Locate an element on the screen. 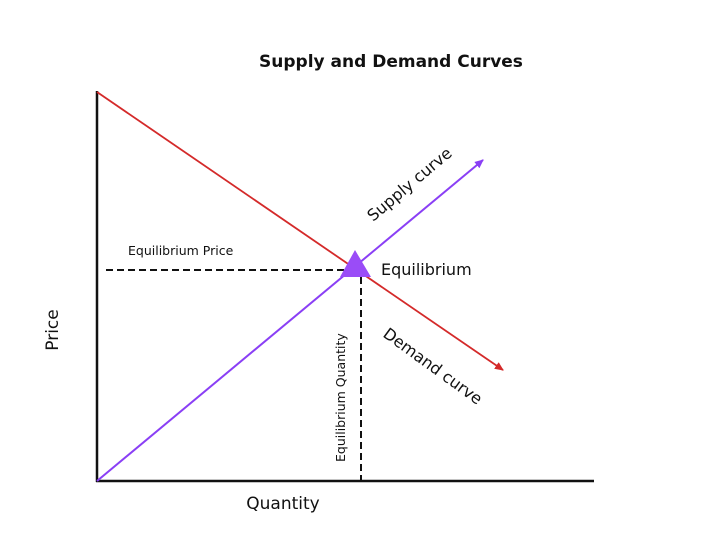  x-axis-label: Quantity is located at coordinates (282, 504).